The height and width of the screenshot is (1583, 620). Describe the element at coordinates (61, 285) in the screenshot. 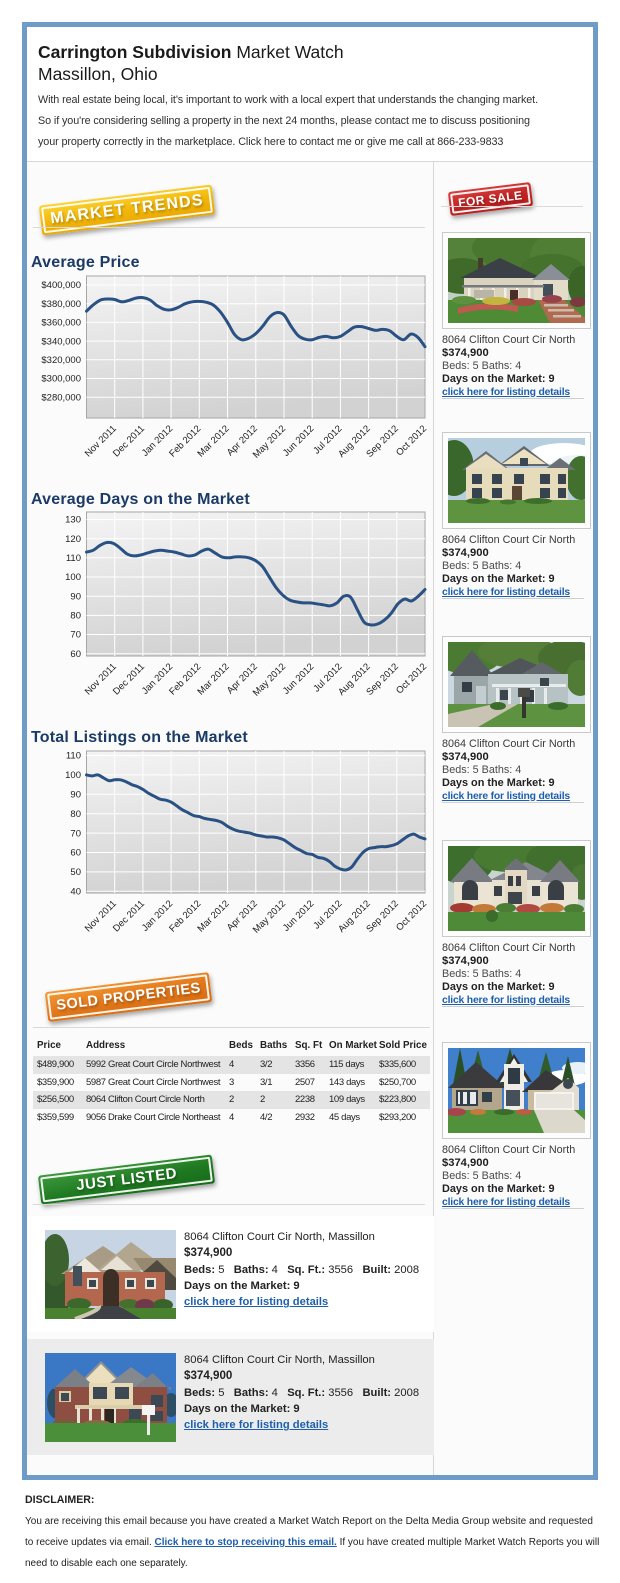

I see `svg-text: $400,000` at that location.